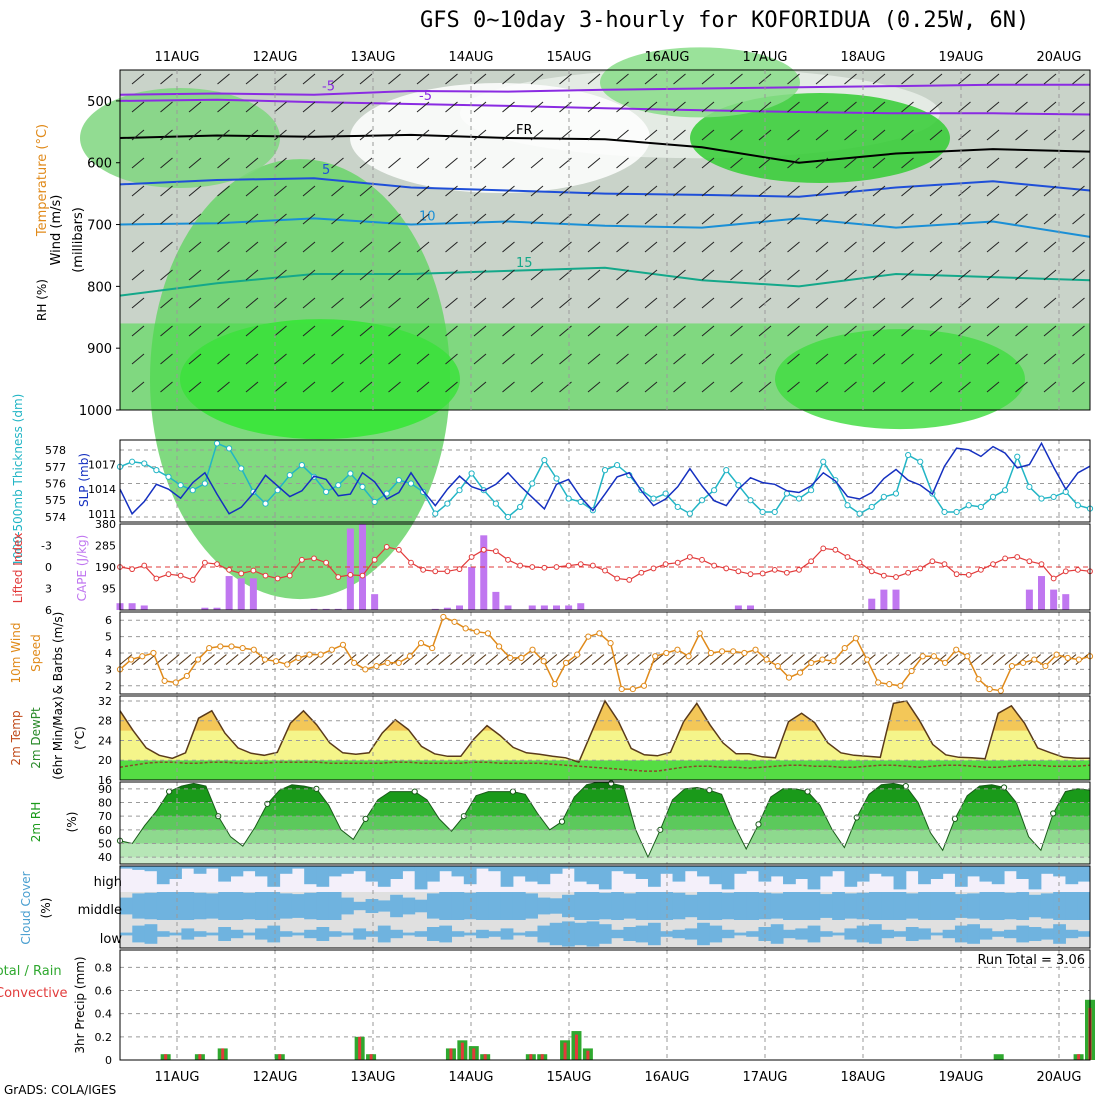 This screenshot has height=1104, width=1100. Describe the element at coordinates (274, 57) in the screenshot. I see `top-day-label: 12AUG` at that location.